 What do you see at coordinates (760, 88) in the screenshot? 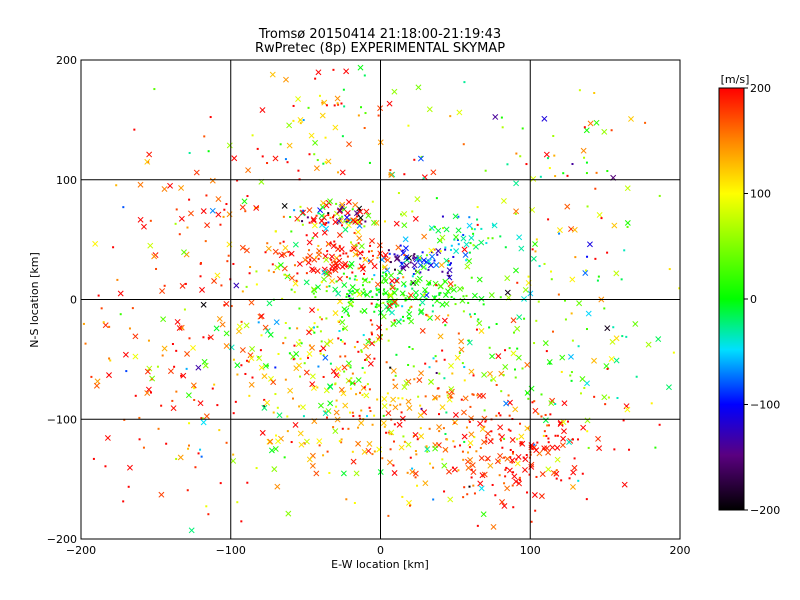
I see `colorbar-tick-label: 200` at bounding box center [760, 88].